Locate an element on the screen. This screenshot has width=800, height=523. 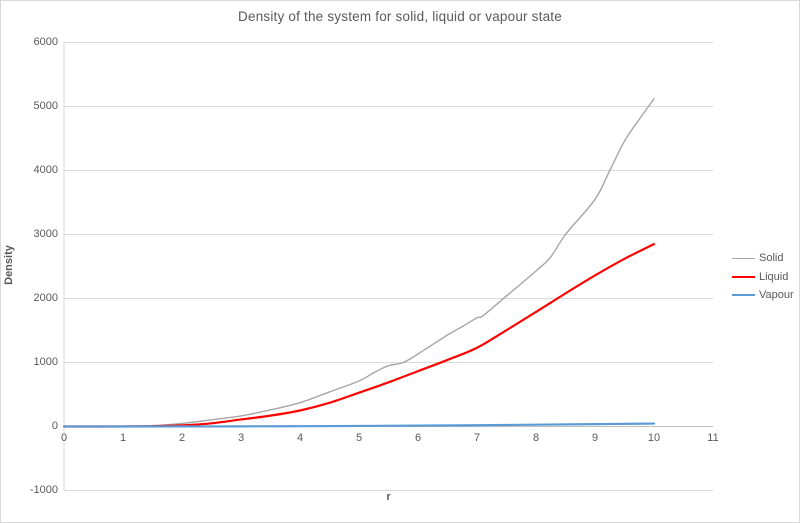
x-tick-label: 11 is located at coordinates (713, 438).